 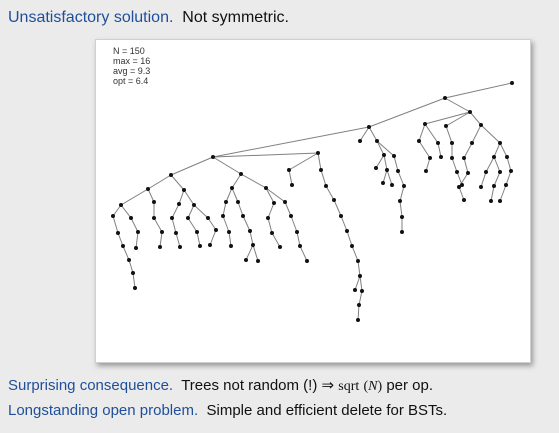 What do you see at coordinates (373, 386) in the screenshot?
I see `var-n: N` at bounding box center [373, 386].